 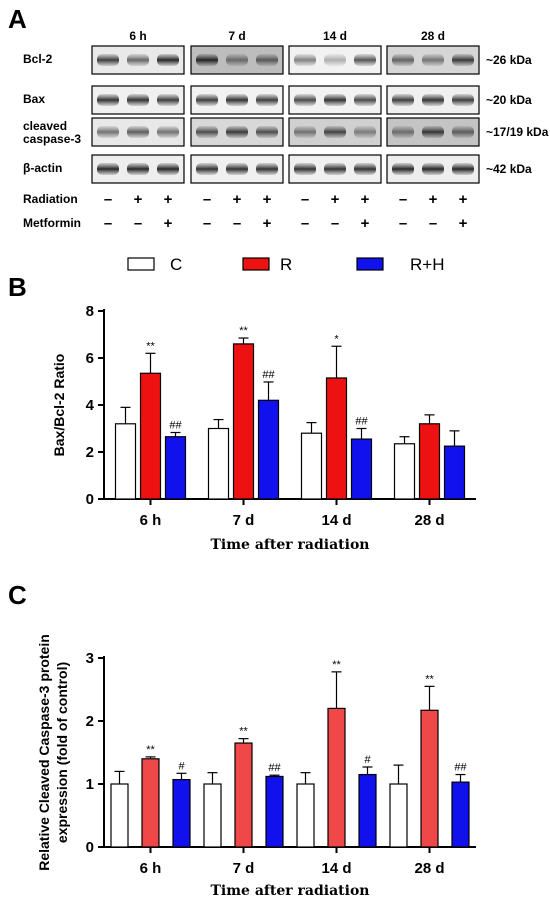 What do you see at coordinates (50, 199) in the screenshot?
I see `treatment-label-0: Radiation` at bounding box center [50, 199].